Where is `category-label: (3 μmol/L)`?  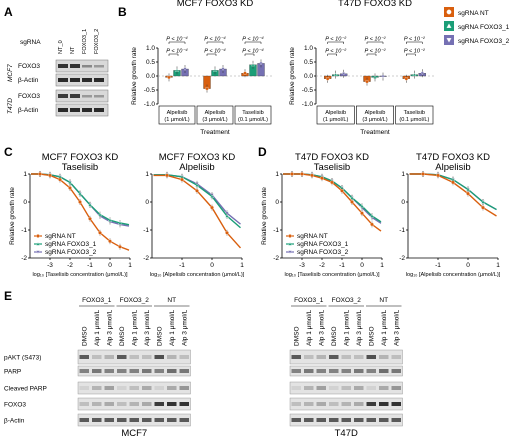
category-label: (3 μmol/L) is located at coordinates (374, 120).